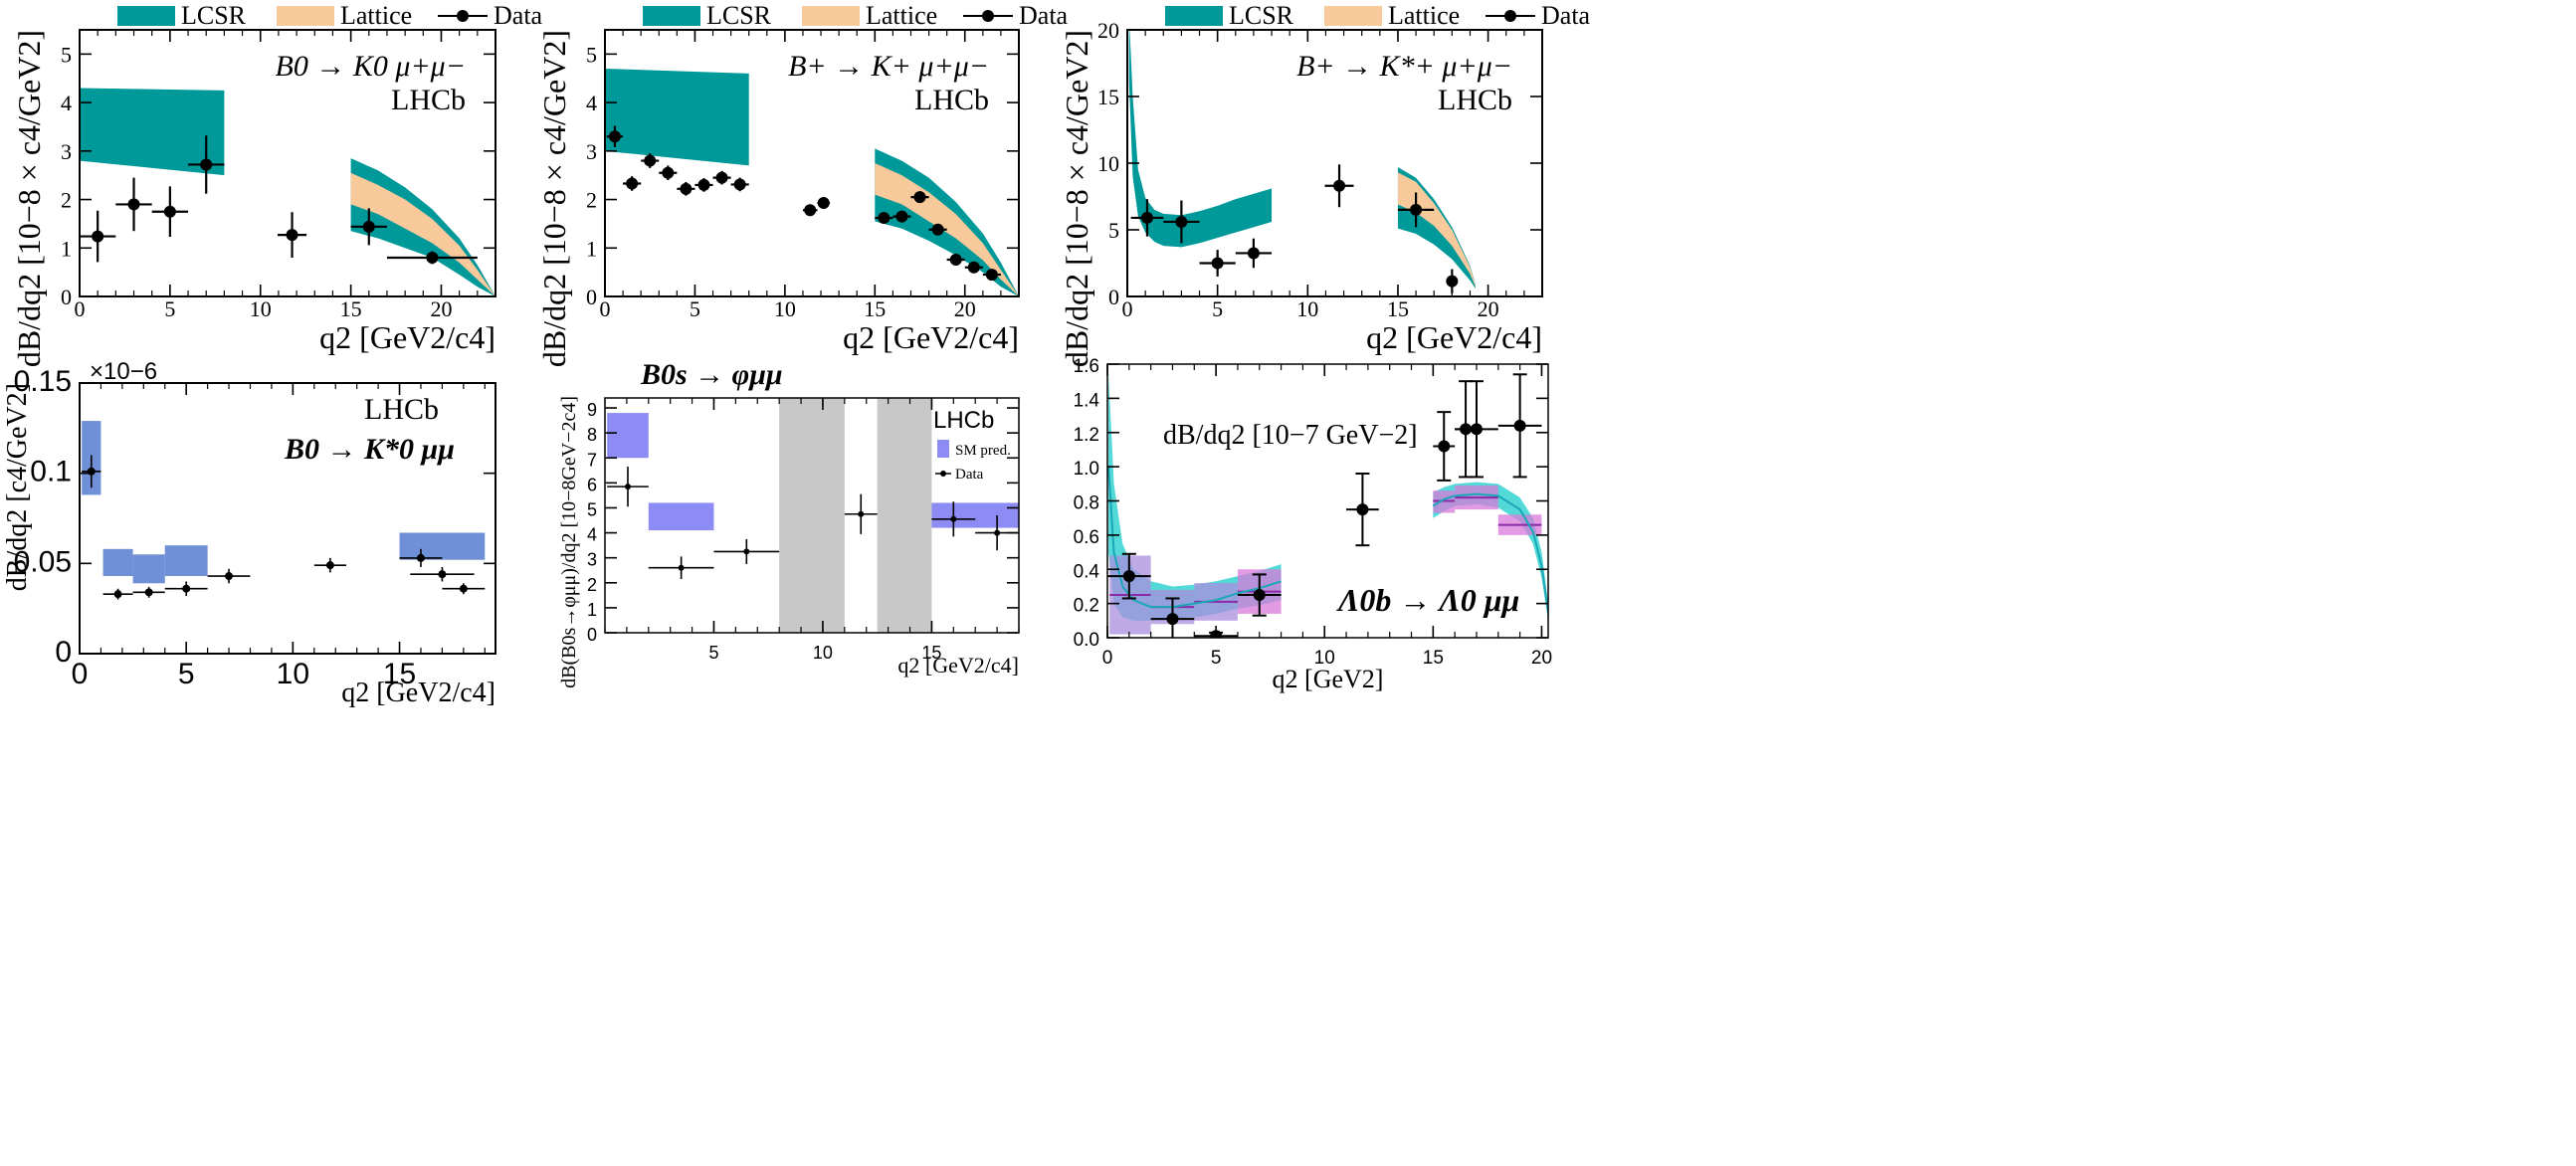  I want to click on sm-prediction-box, so click(117, 562).